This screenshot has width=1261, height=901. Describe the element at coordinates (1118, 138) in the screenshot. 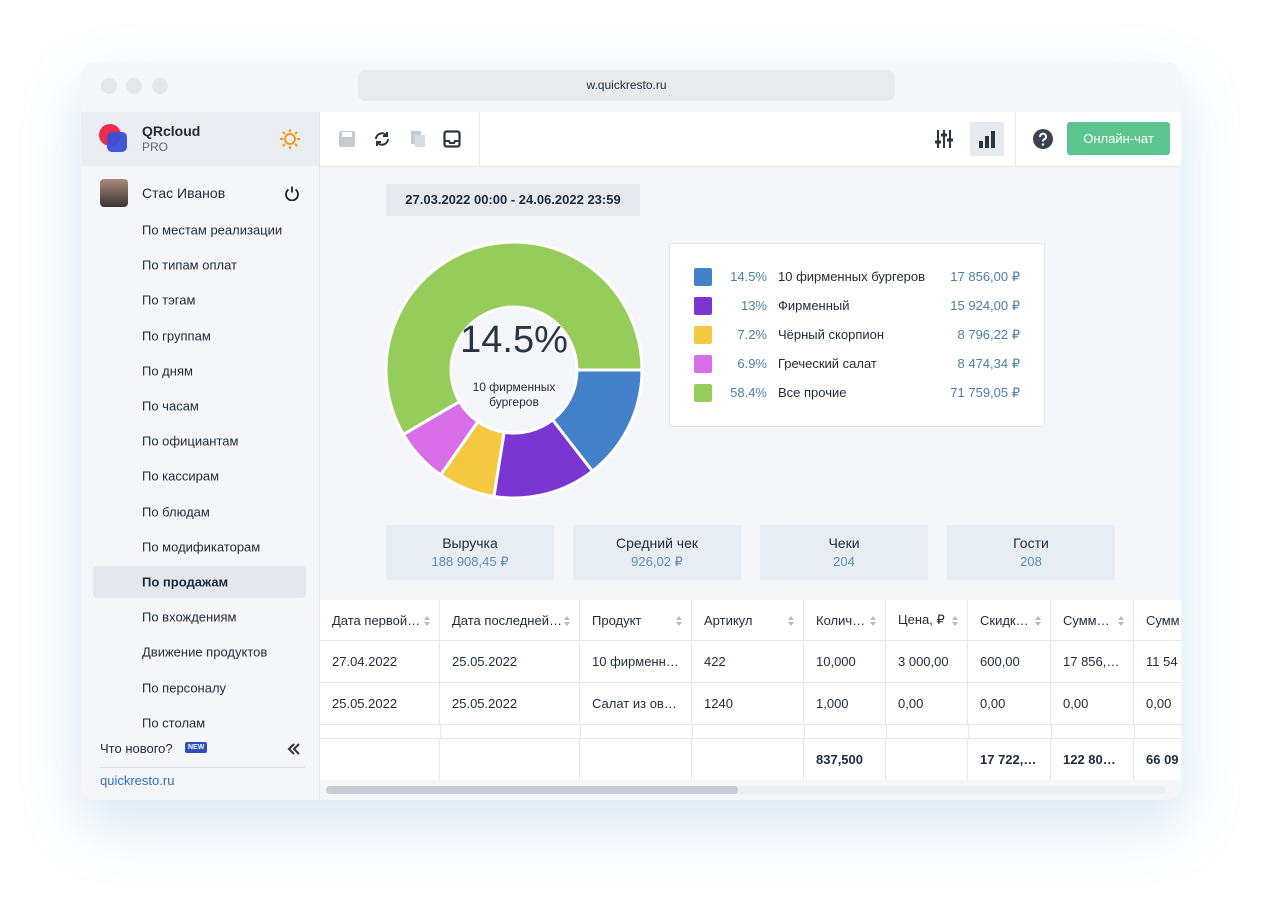

I see `chat-button: Онлайн-чат` at that location.